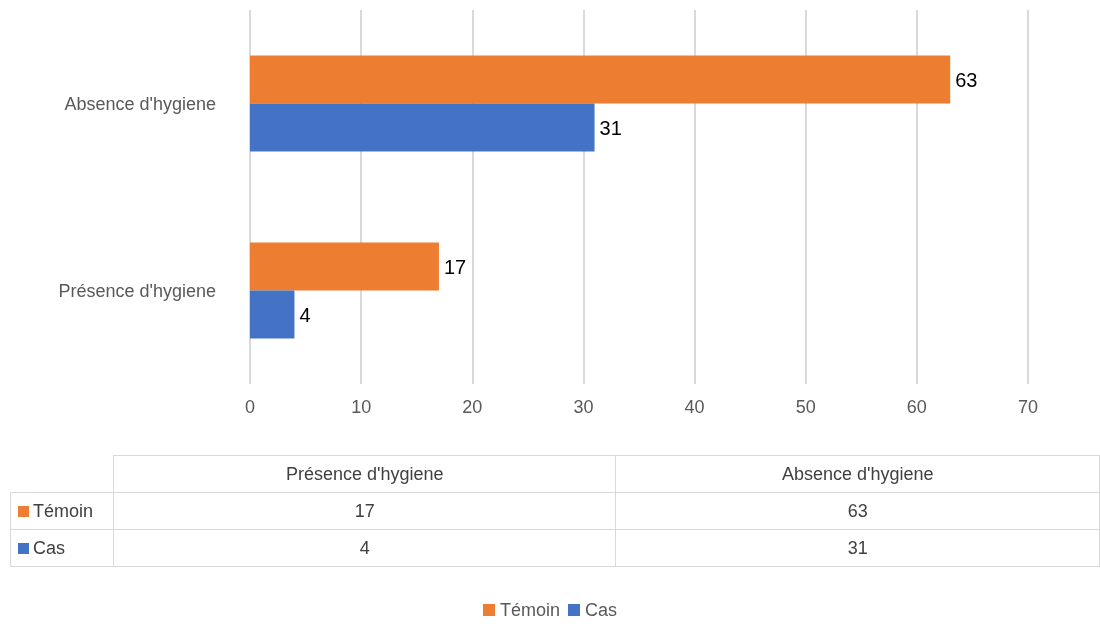 The height and width of the screenshot is (624, 1100). Describe the element at coordinates (49, 547) in the screenshot. I see `text: Cas` at that location.